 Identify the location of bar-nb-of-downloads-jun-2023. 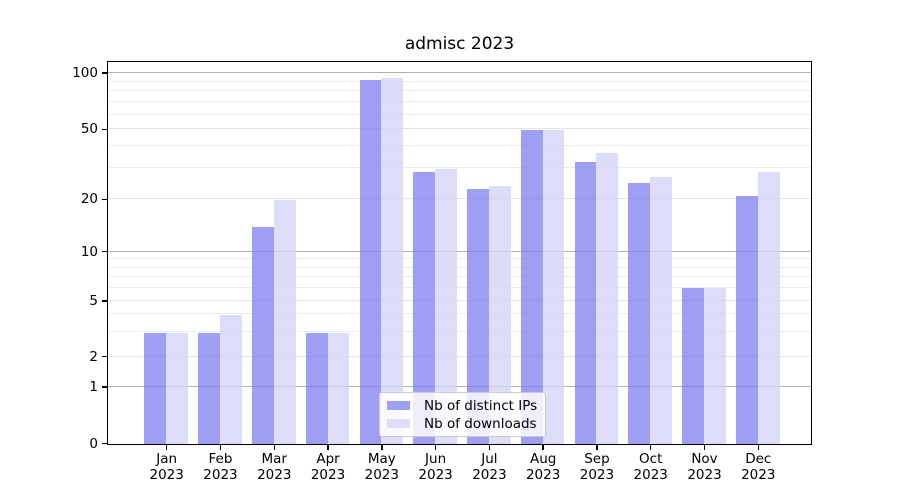
(446, 306).